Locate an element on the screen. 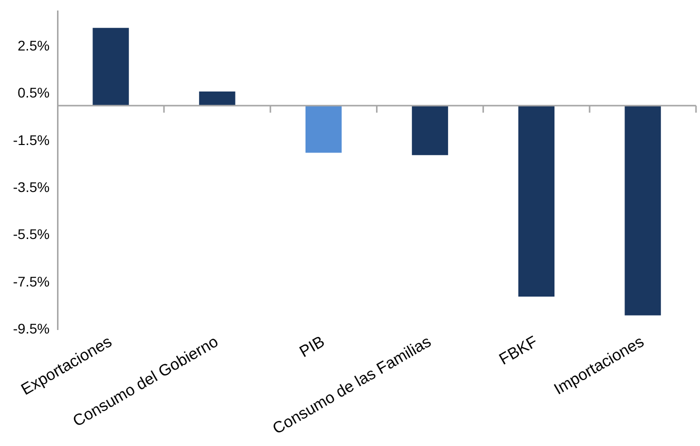  y-tick-label: -5.5% is located at coordinates (31, 234).